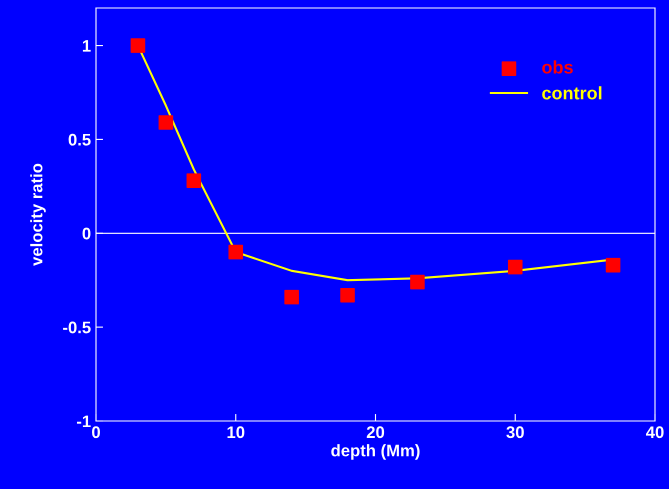 Image resolution: width=669 pixels, height=489 pixels. What do you see at coordinates (655, 432) in the screenshot?
I see `x-tick-label: 40` at bounding box center [655, 432].